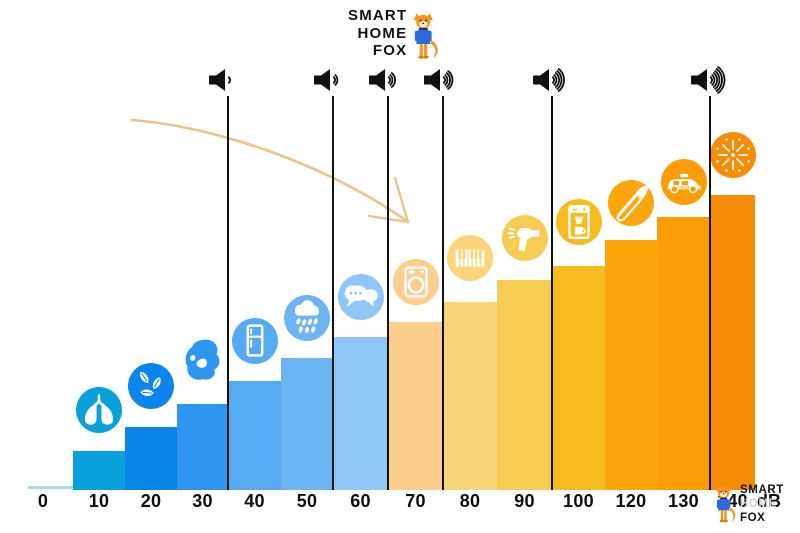 The image size is (800, 533). Describe the element at coordinates (470, 396) in the screenshot. I see `bar-80db` at that location.